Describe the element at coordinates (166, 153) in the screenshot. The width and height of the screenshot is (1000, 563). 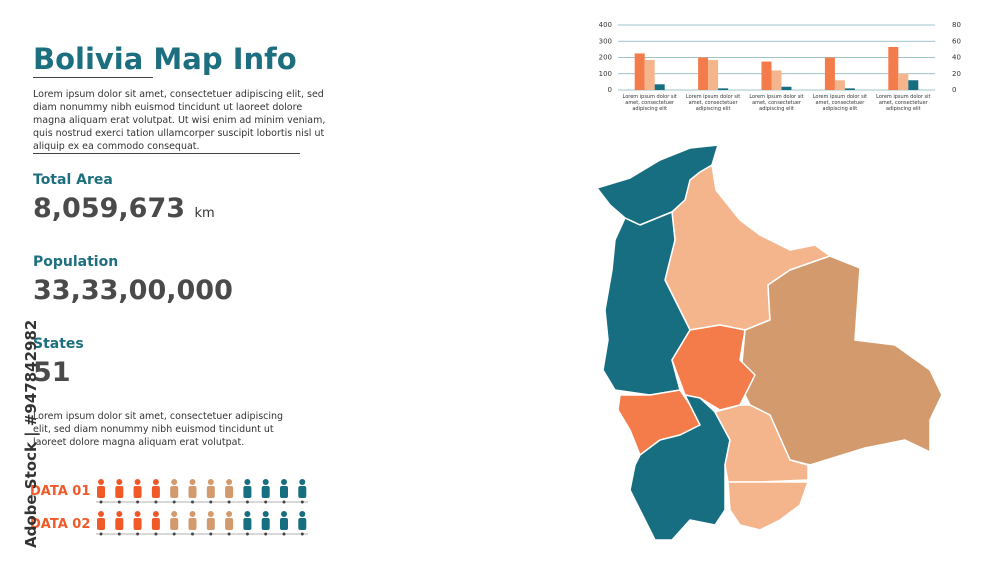
I see `intro-rule` at that location.